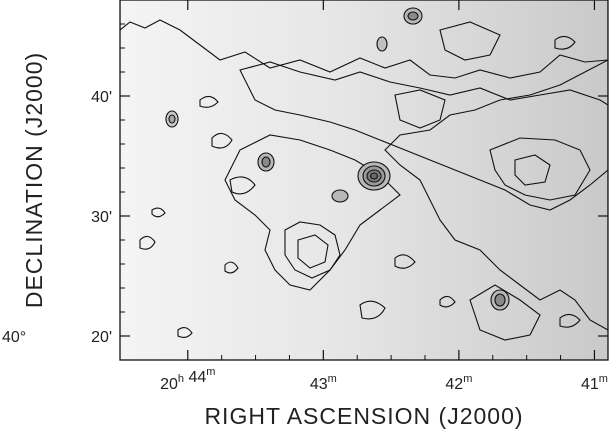  Describe the element at coordinates (319, 384) in the screenshot. I see `x-tick-value: 43` at that location.